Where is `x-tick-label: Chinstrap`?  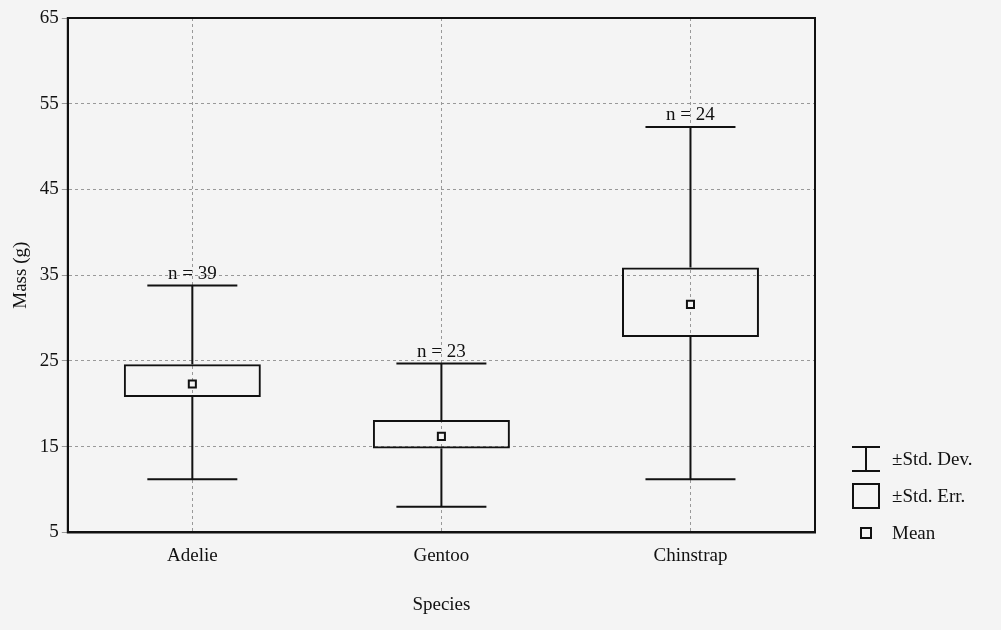 x-tick-label: Chinstrap is located at coordinates (690, 554).